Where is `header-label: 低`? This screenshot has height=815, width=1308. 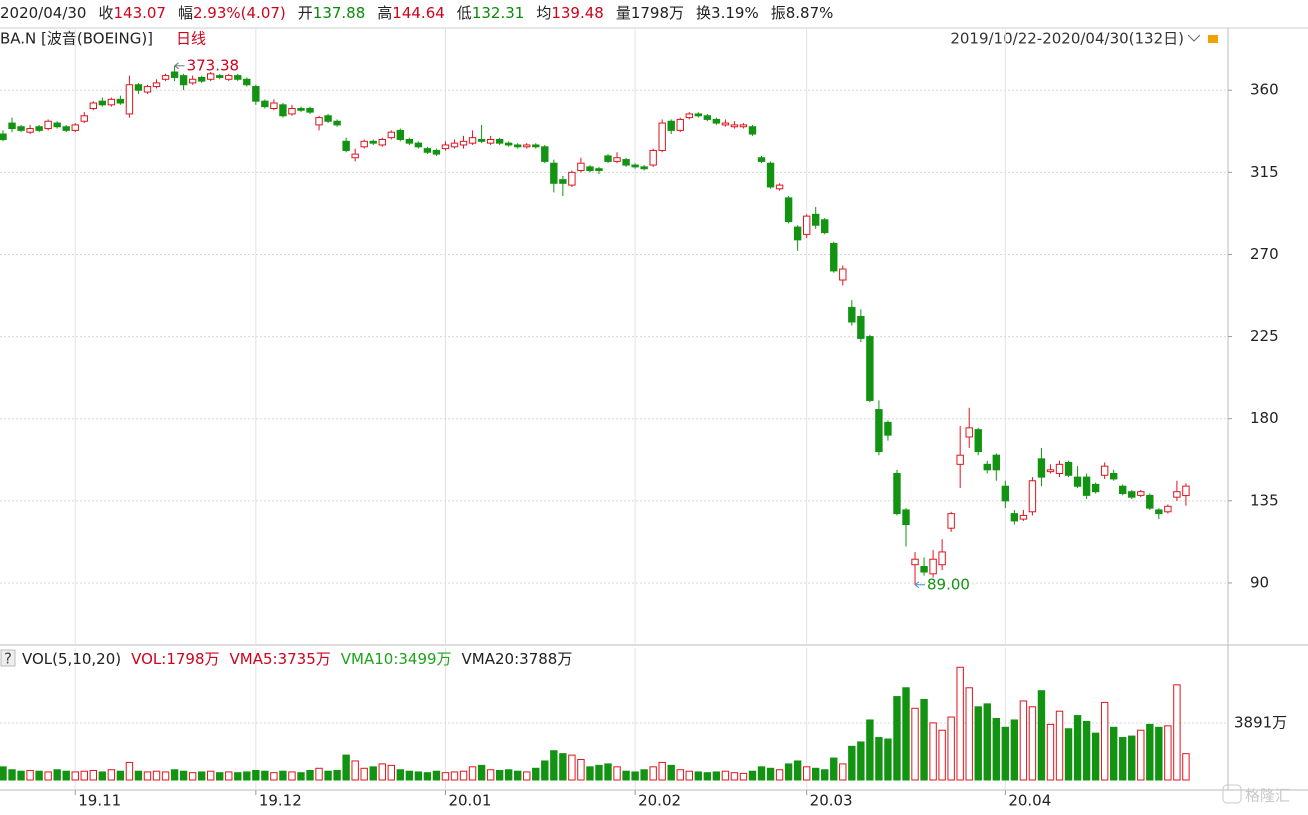 header-label: 低 is located at coordinates (464, 13).